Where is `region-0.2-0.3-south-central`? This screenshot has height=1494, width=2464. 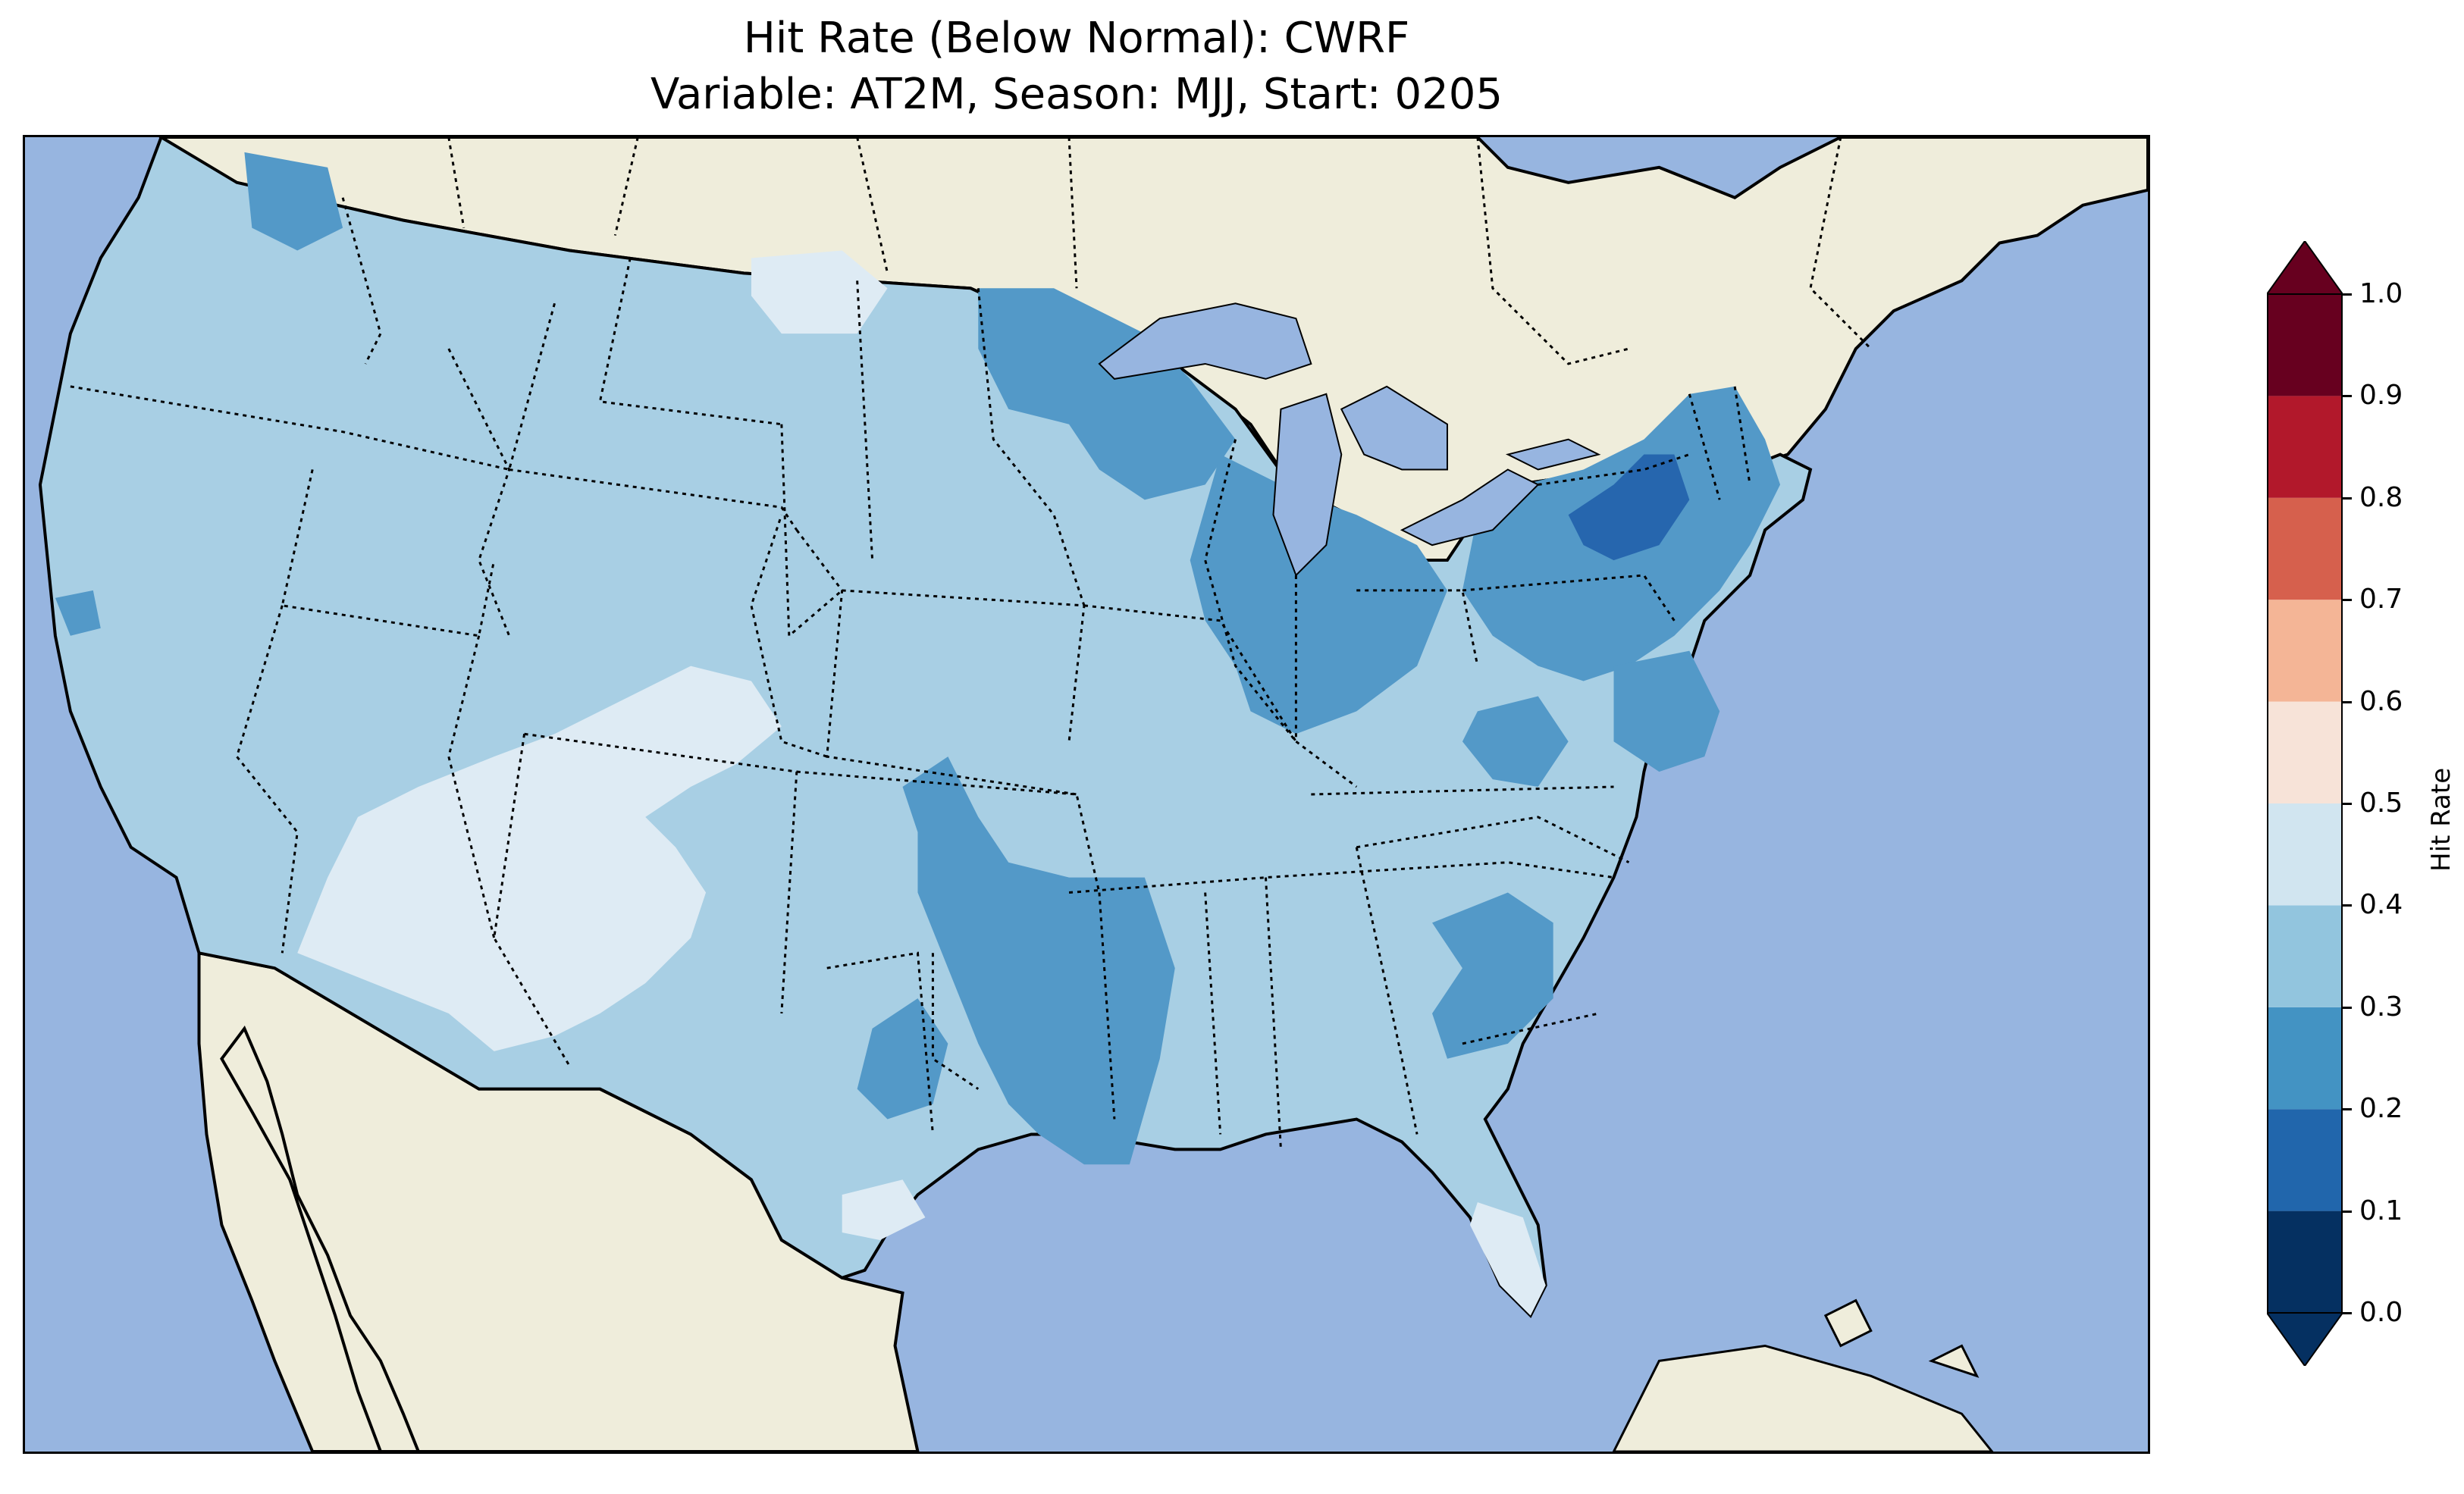 region-0.2-0.3-south-central is located at coordinates (1039, 960).